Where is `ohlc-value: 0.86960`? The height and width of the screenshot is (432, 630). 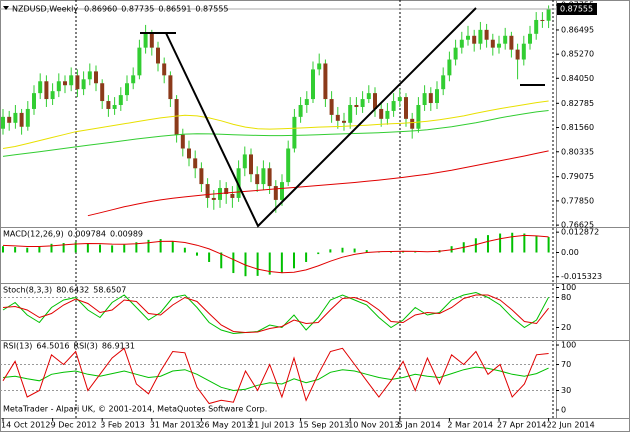 ohlc-value: 0.86960 is located at coordinates (100, 9).